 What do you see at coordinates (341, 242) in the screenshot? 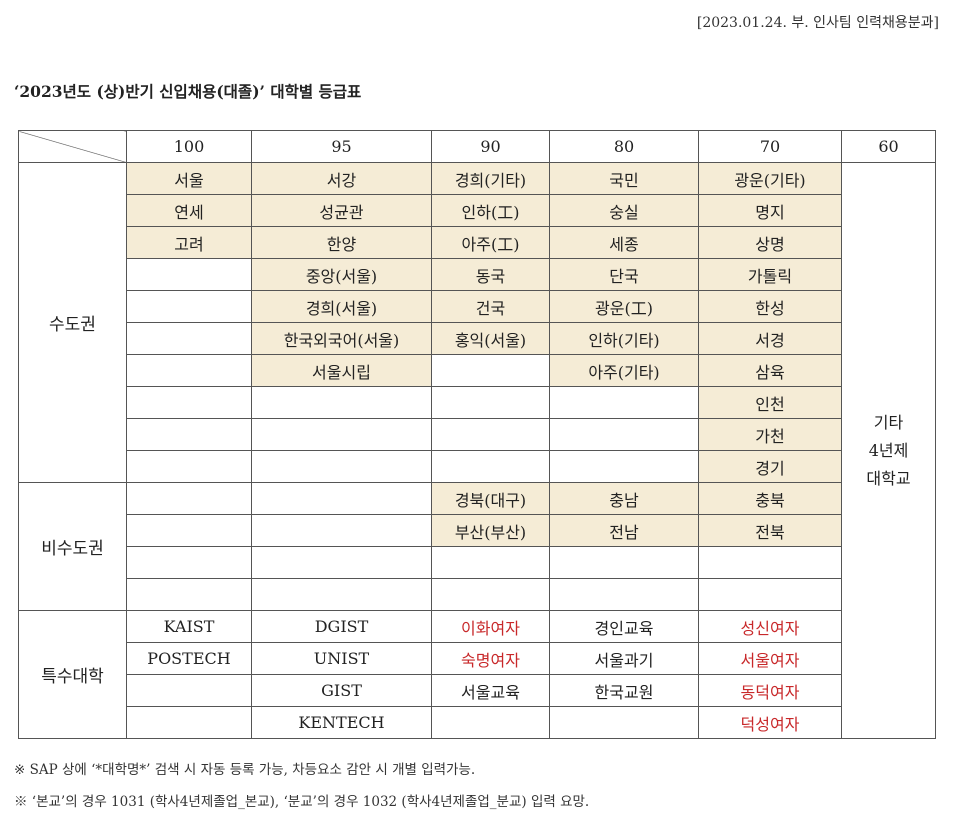
I see `university-cell: 한양` at bounding box center [341, 242].